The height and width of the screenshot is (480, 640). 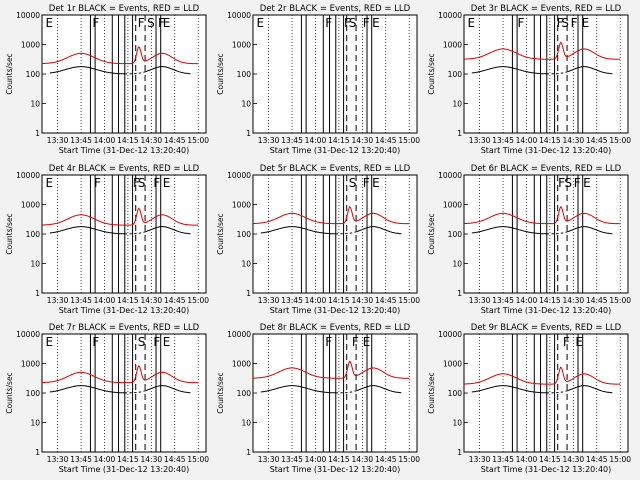 What do you see at coordinates (335, 74) in the screenshot?
I see `plot-area` at bounding box center [335, 74].